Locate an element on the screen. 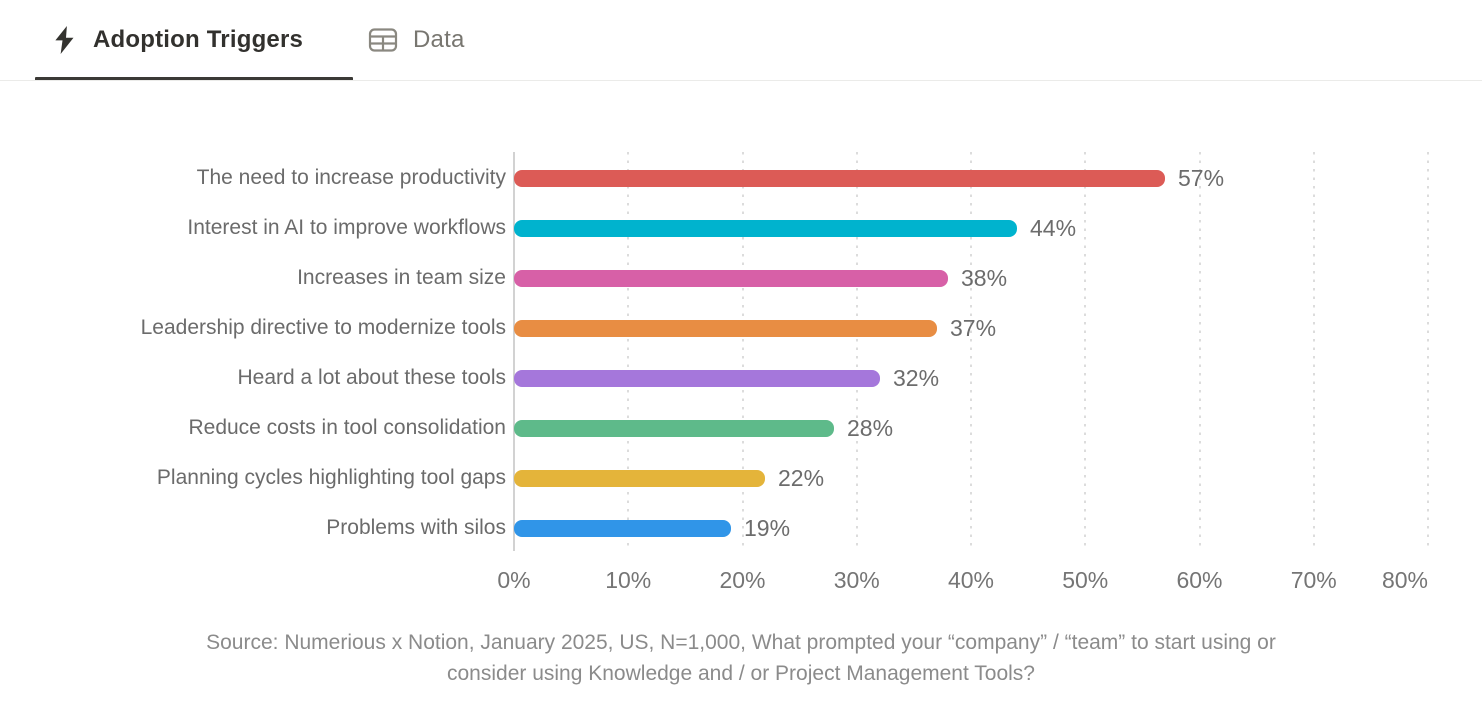  x-tick-label: 50% is located at coordinates (1085, 580).